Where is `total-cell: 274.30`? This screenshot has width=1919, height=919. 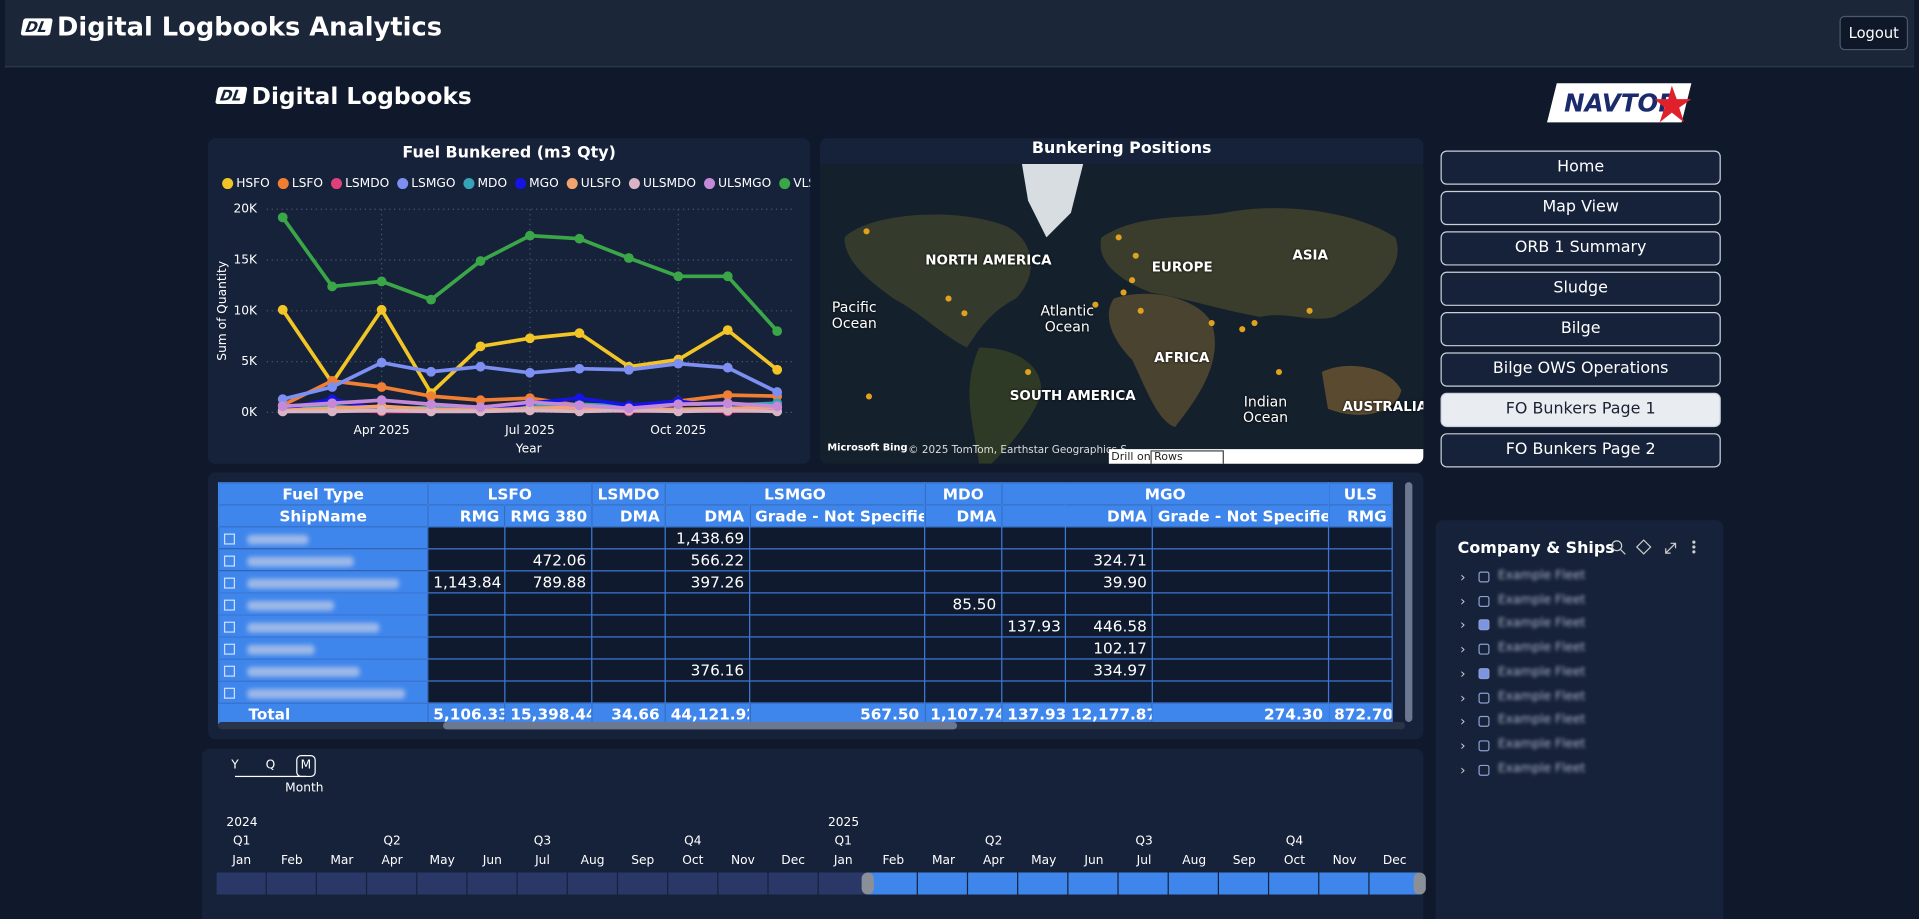 total-cell: 274.30 is located at coordinates (1240, 713).